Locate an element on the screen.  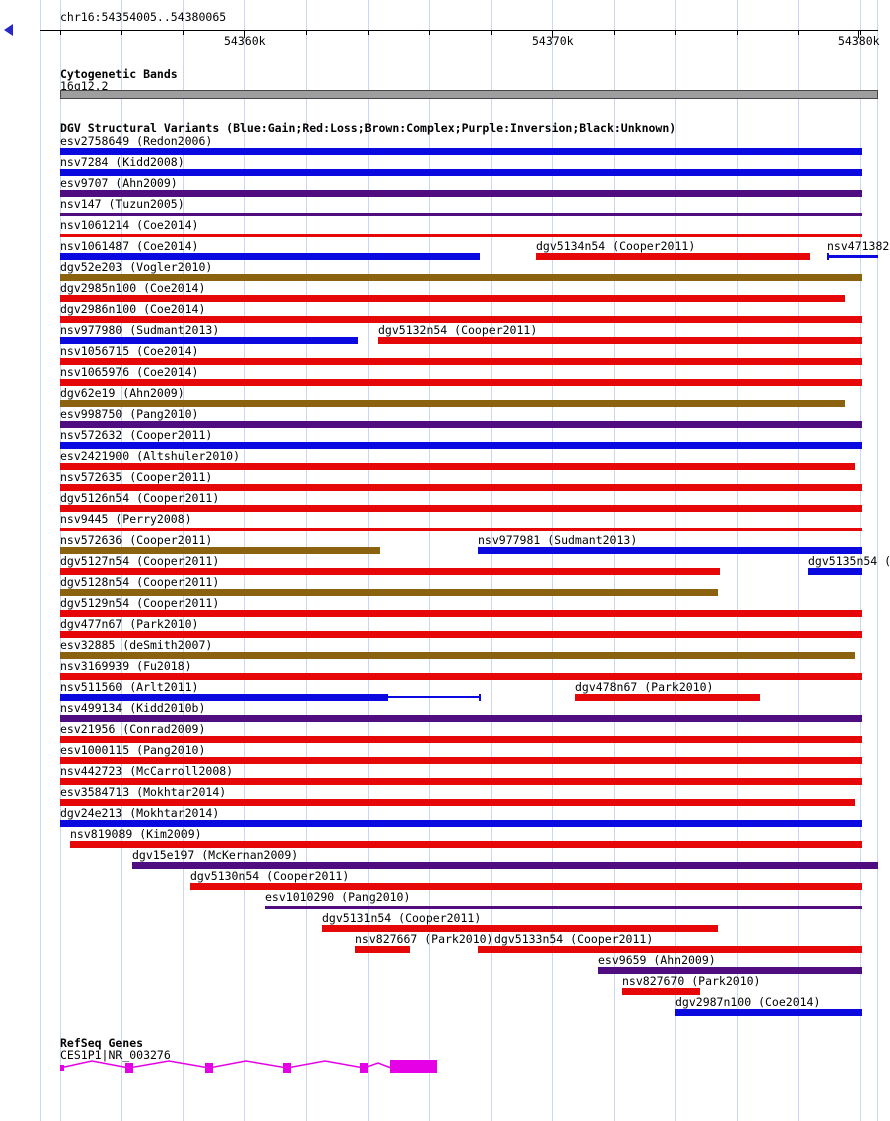
variant-label: nsv1056715 (Coe2014) is located at coordinates (129, 351).